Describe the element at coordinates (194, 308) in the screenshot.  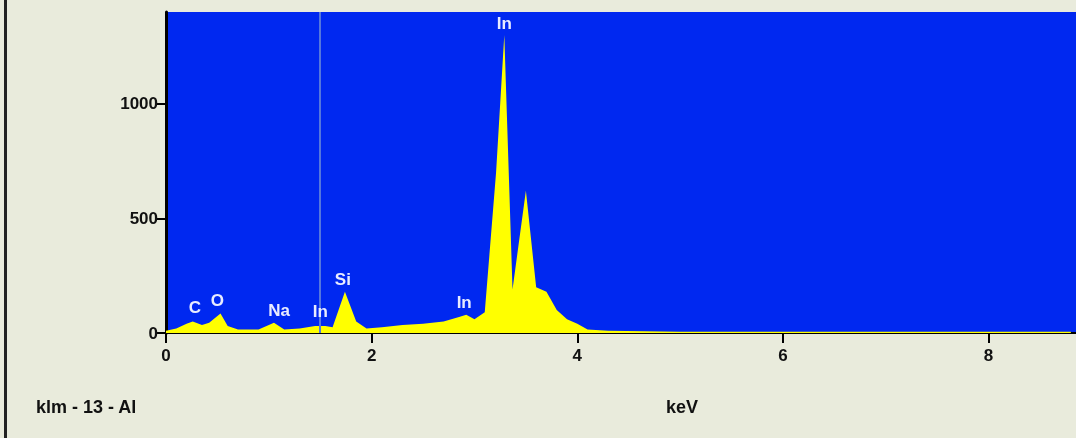
I see `annotation: C` at that location.